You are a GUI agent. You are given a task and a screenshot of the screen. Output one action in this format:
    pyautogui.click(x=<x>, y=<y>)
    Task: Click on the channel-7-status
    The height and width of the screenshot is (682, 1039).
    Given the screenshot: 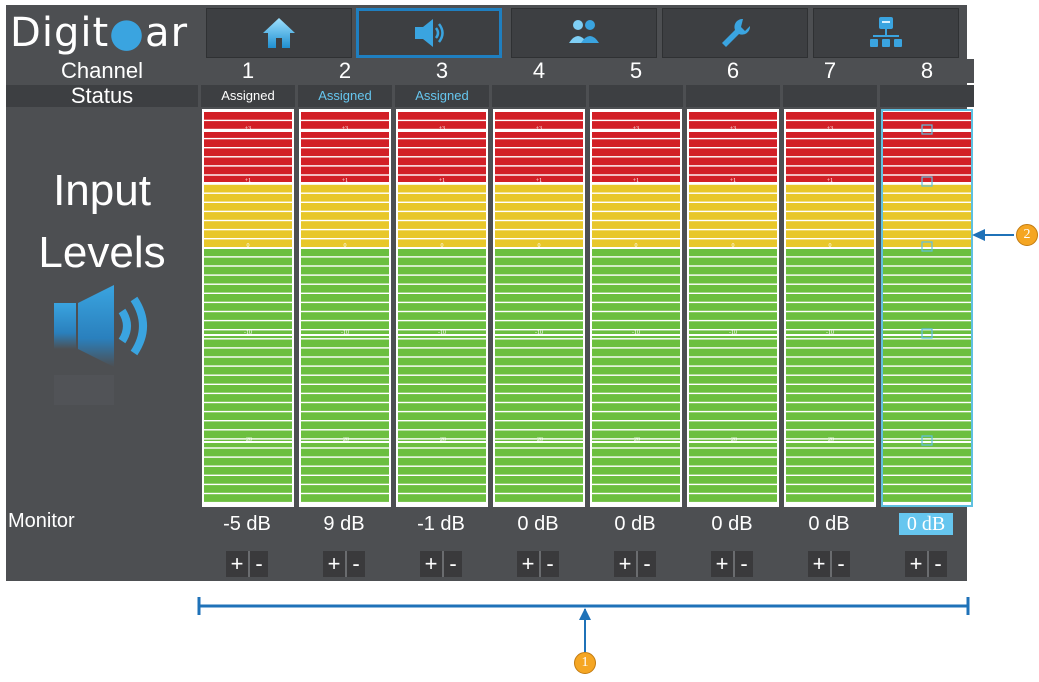 What is the action you would take?
    pyautogui.click(x=830, y=96)
    